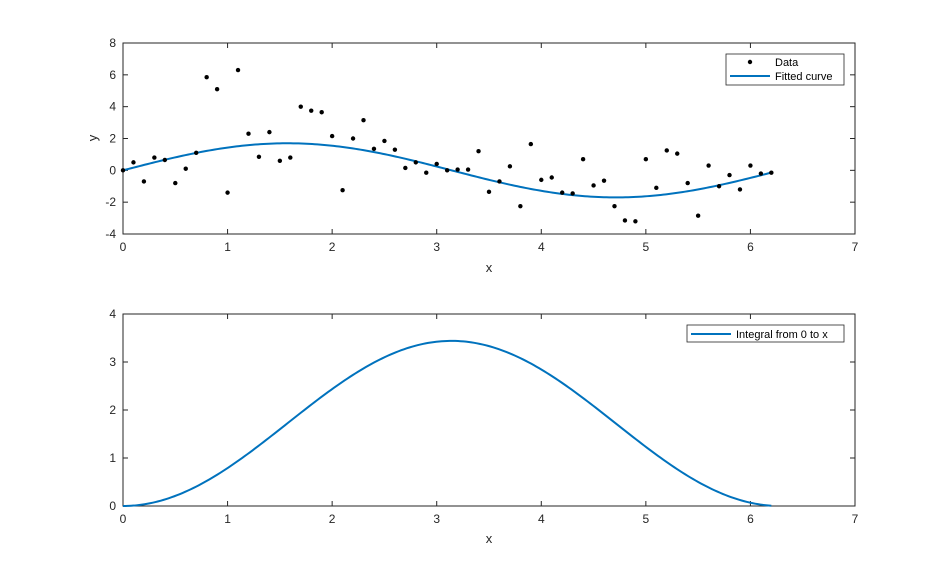 The height and width of the screenshot is (569, 946). I want to click on bottom-legend-box, so click(765, 333).